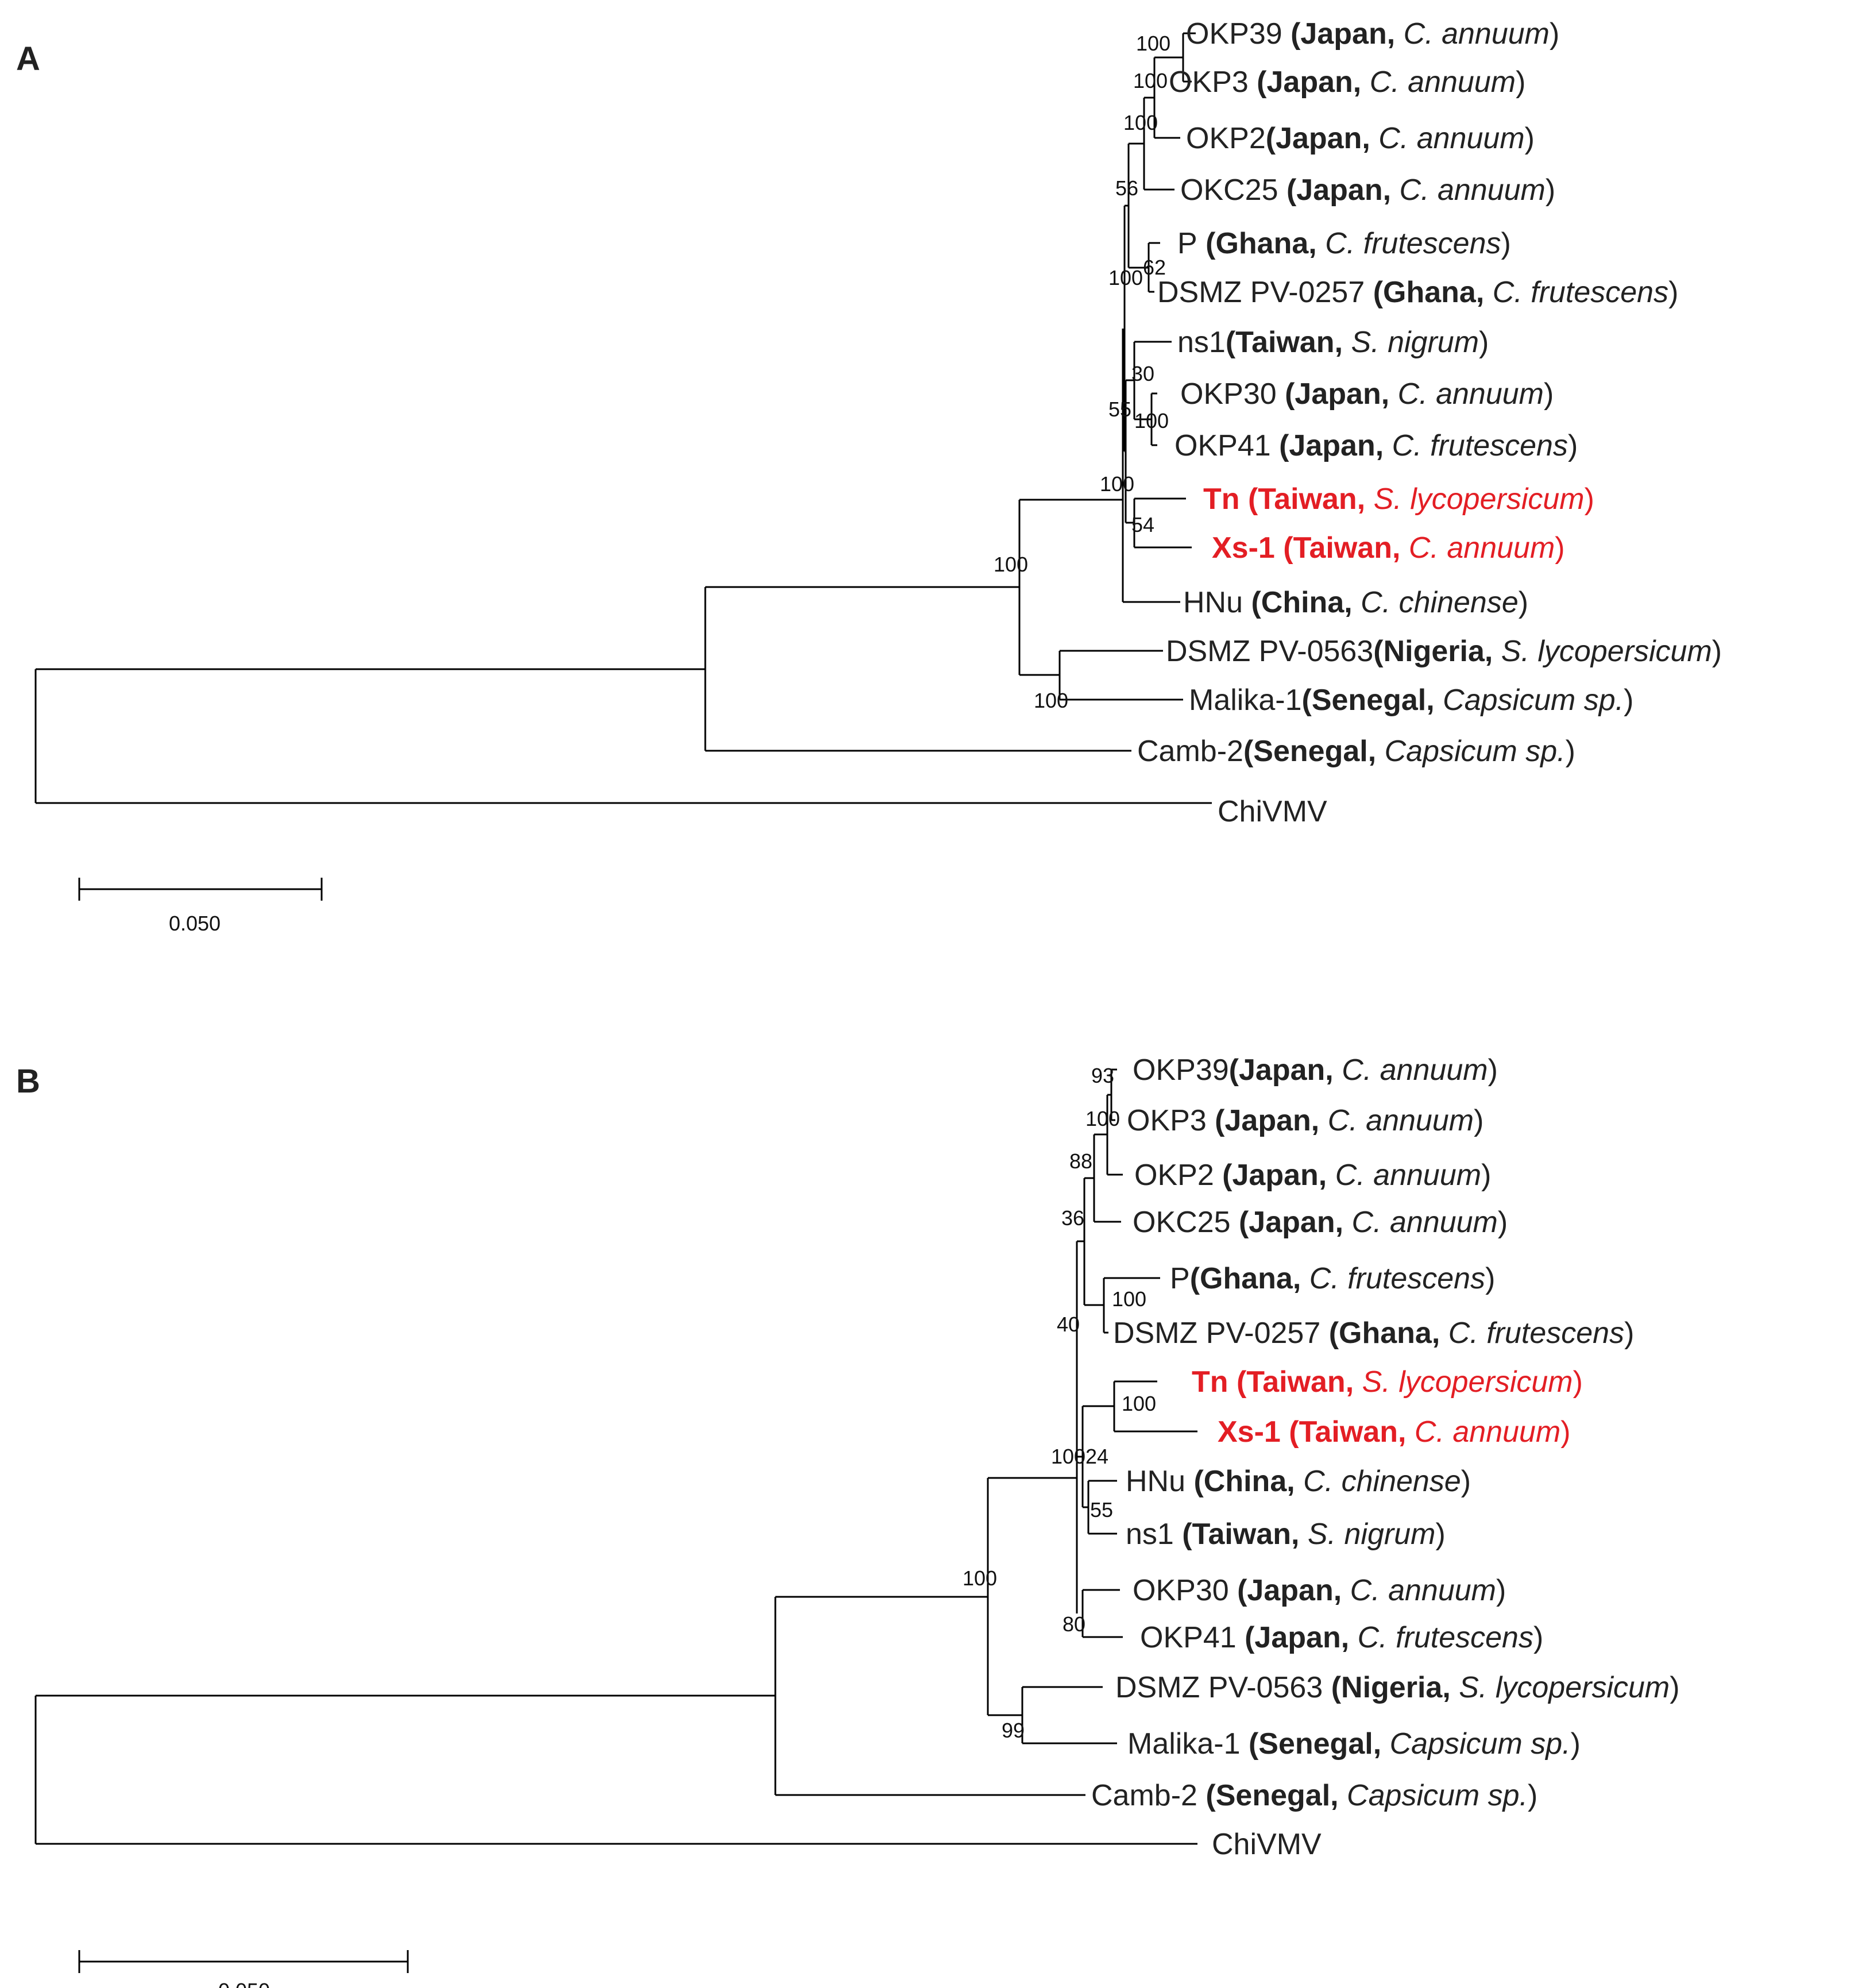 The image size is (1870, 1988). Describe the element at coordinates (1126, 188) in the screenshot. I see `bootstrap-value: 56` at that location.